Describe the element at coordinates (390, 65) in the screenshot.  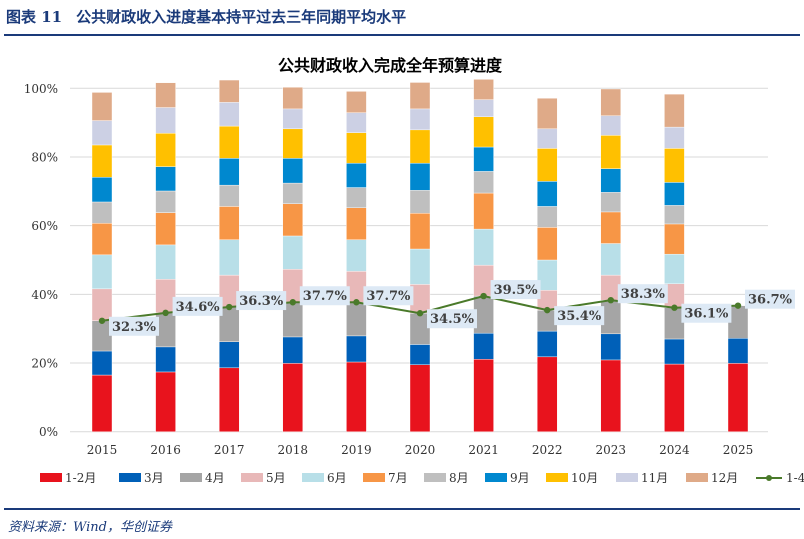
I see `chart-title: 公共财政收入完成全年预算进度` at that location.